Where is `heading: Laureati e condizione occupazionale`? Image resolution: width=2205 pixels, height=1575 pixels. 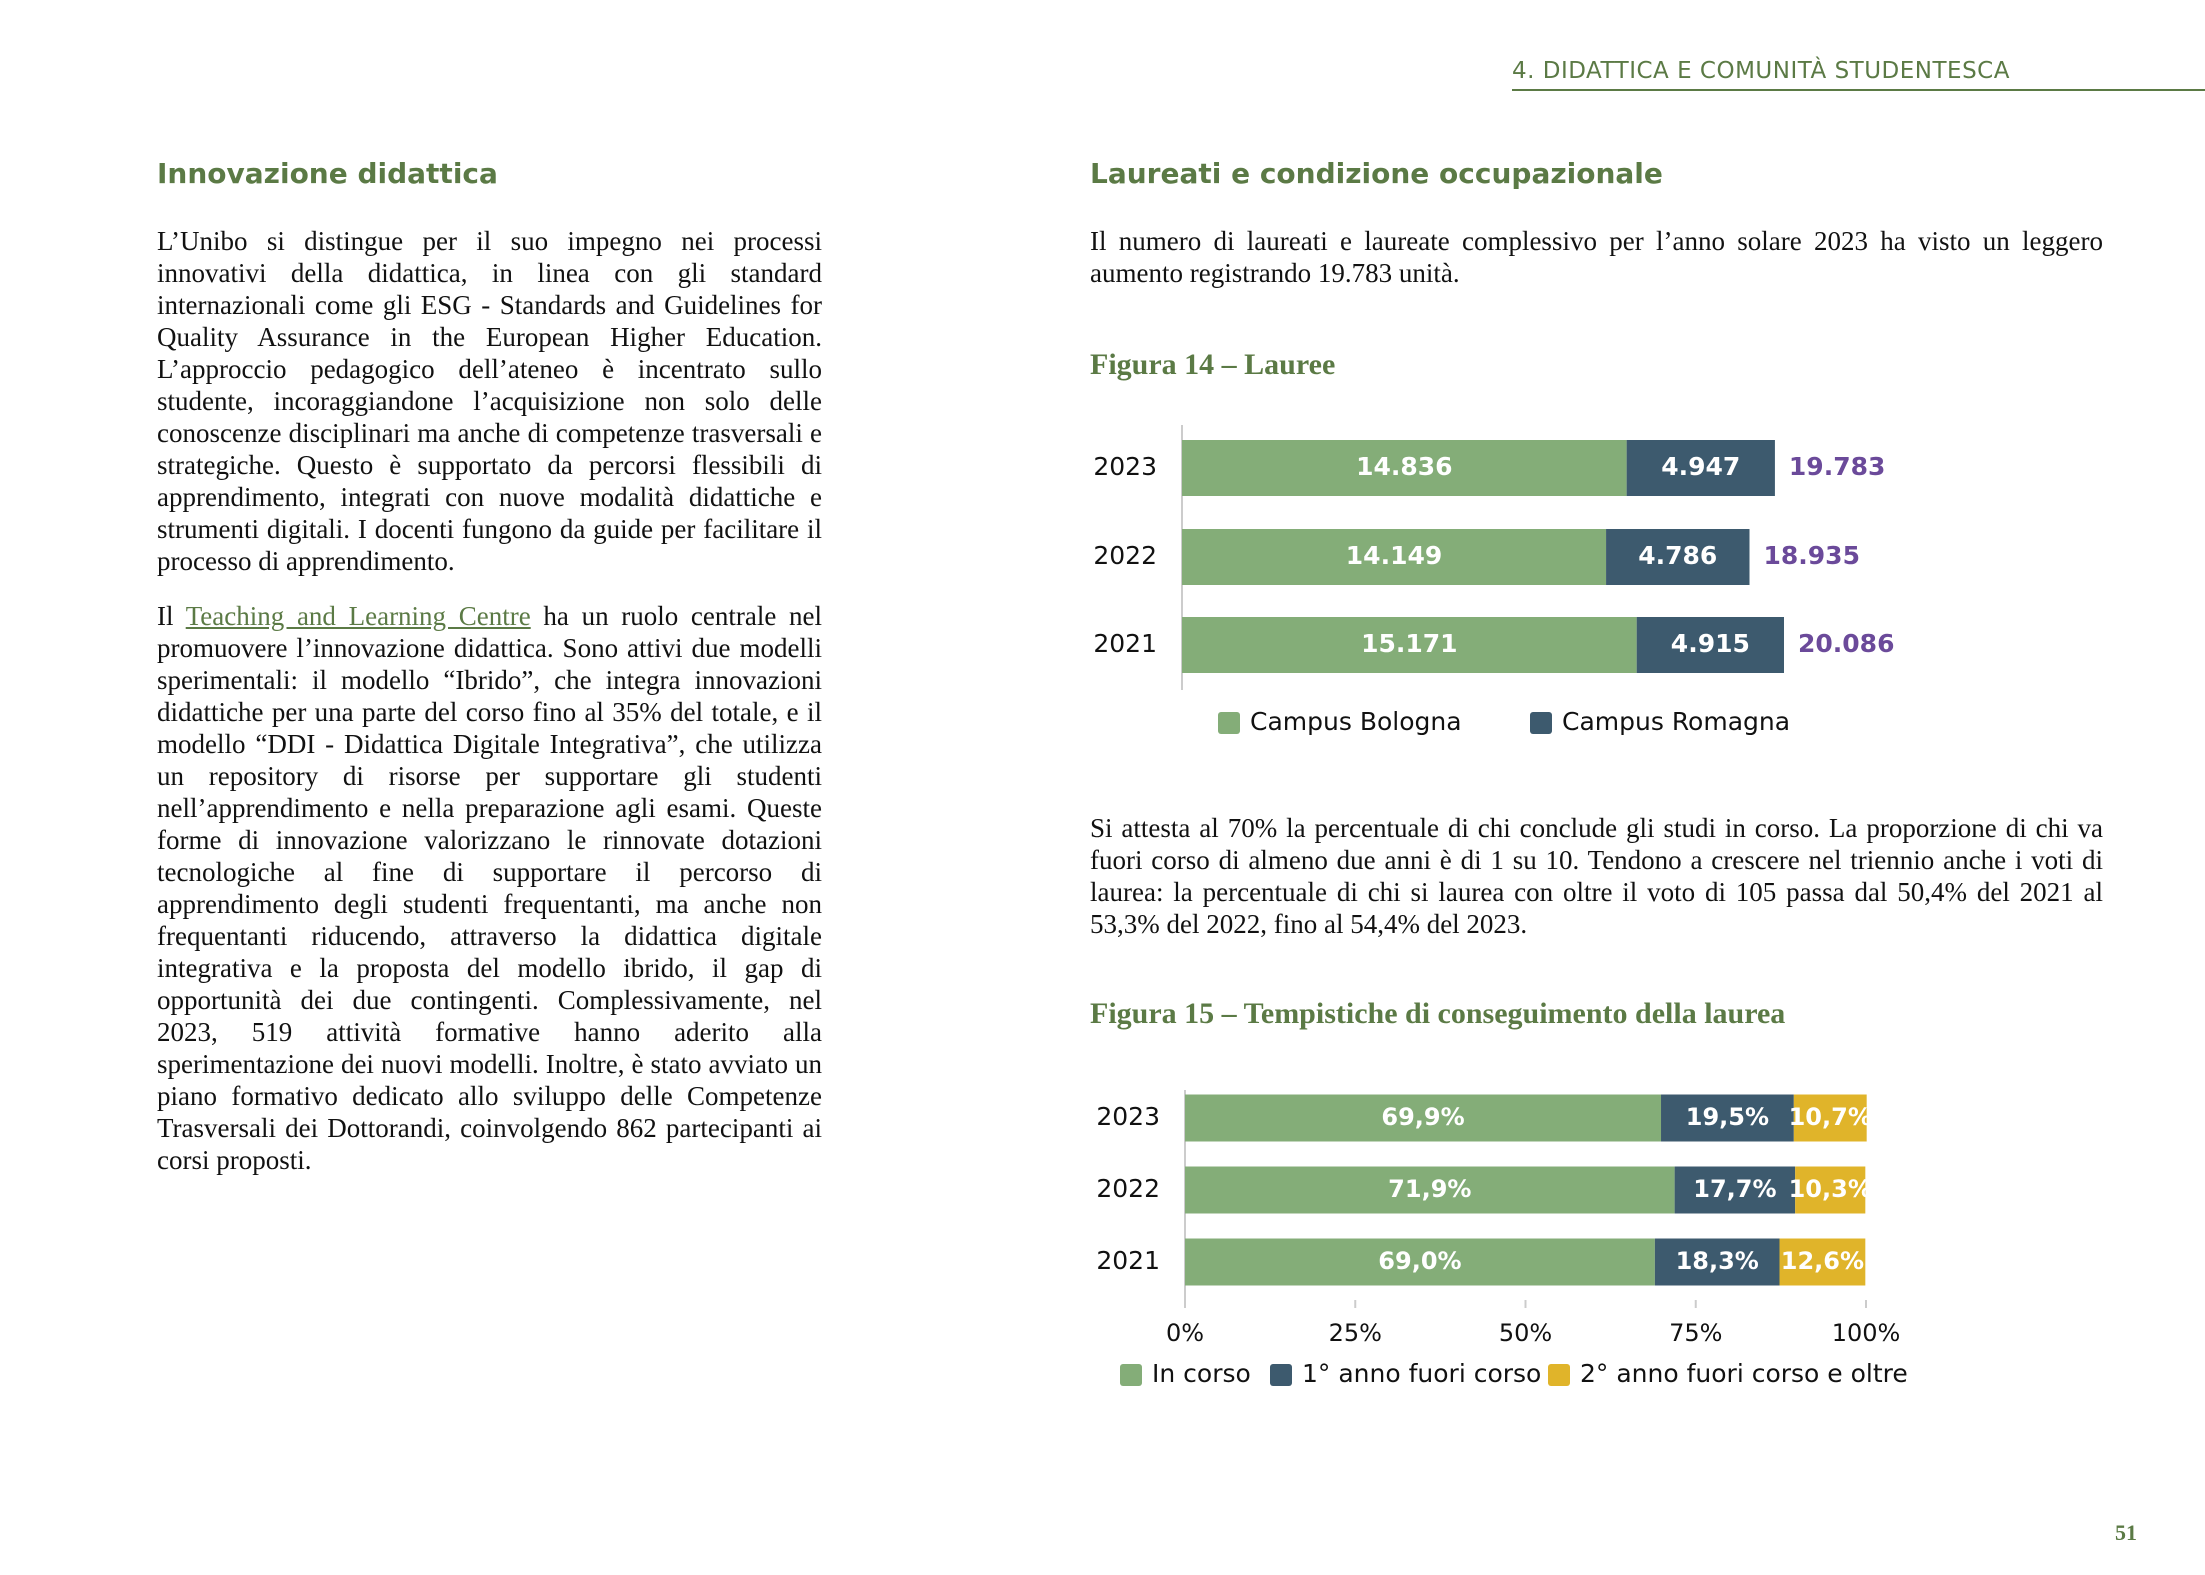
heading: Laureati e condizione occupazionale is located at coordinates (1376, 173).